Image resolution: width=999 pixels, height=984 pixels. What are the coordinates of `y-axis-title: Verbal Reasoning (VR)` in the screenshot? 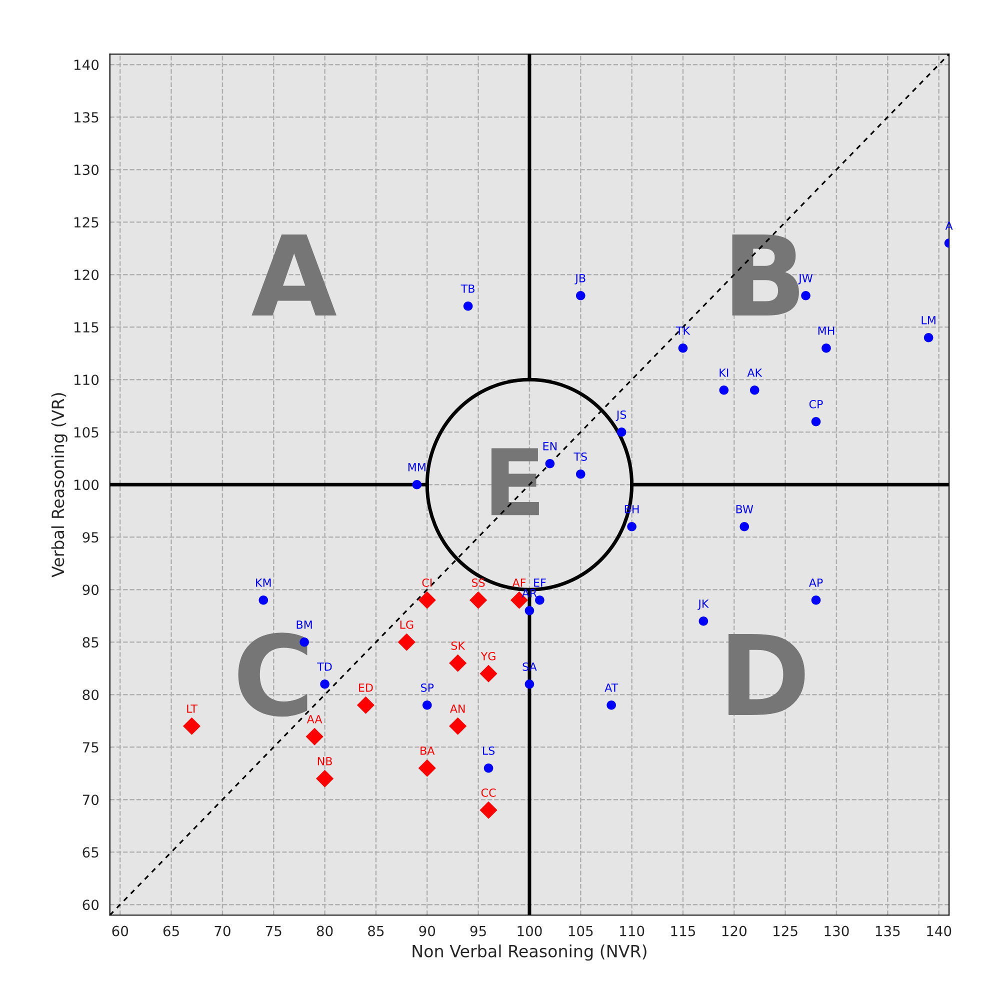 It's located at (59, 485).